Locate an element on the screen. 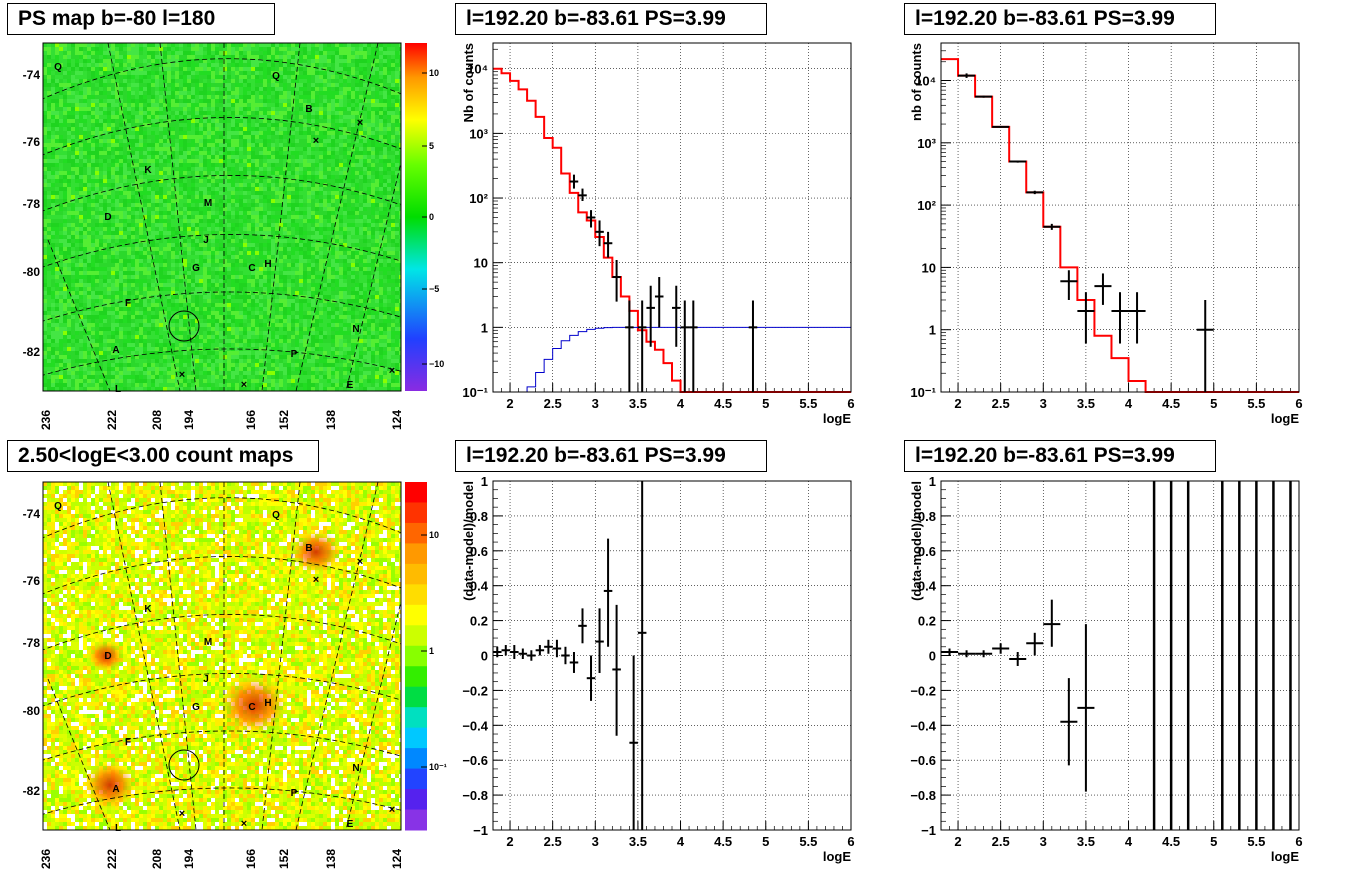 This screenshot has height=875, width=1348. y-tick-label: 10 is located at coordinates (929, 267).